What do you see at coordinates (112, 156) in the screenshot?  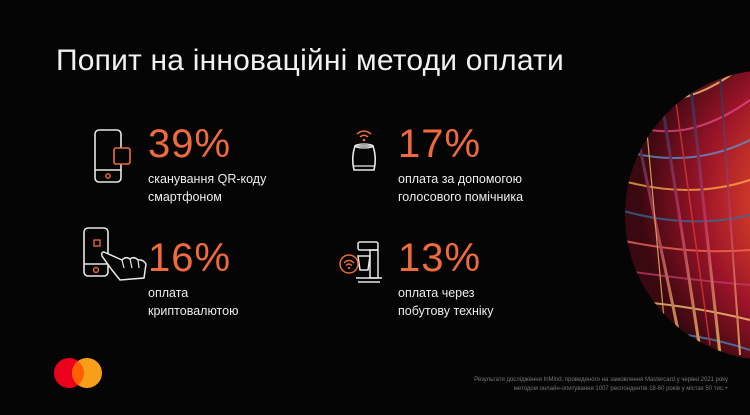 I see `smartphone-qr-icon` at bounding box center [112, 156].